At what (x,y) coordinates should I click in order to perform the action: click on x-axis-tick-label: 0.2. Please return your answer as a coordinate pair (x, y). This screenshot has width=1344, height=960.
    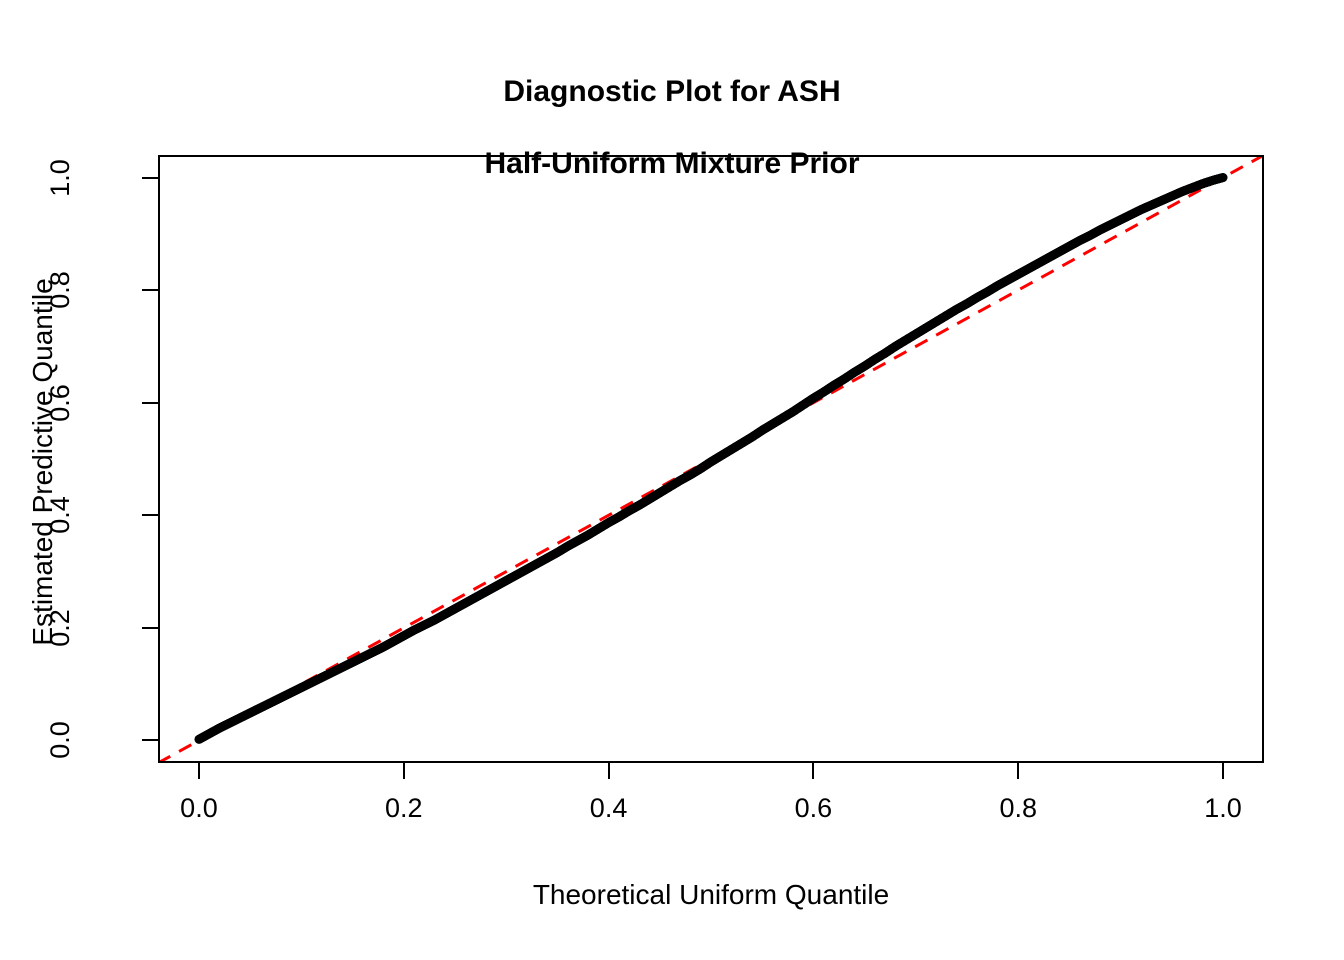
    Looking at the image, I should click on (403, 808).